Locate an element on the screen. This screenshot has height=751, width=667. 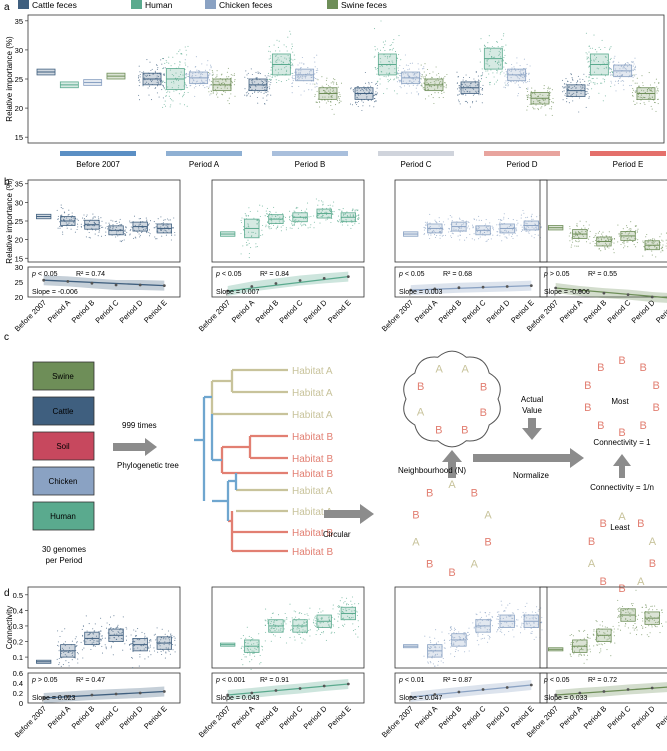
arrow-to-tree is located at coordinates (135, 447).